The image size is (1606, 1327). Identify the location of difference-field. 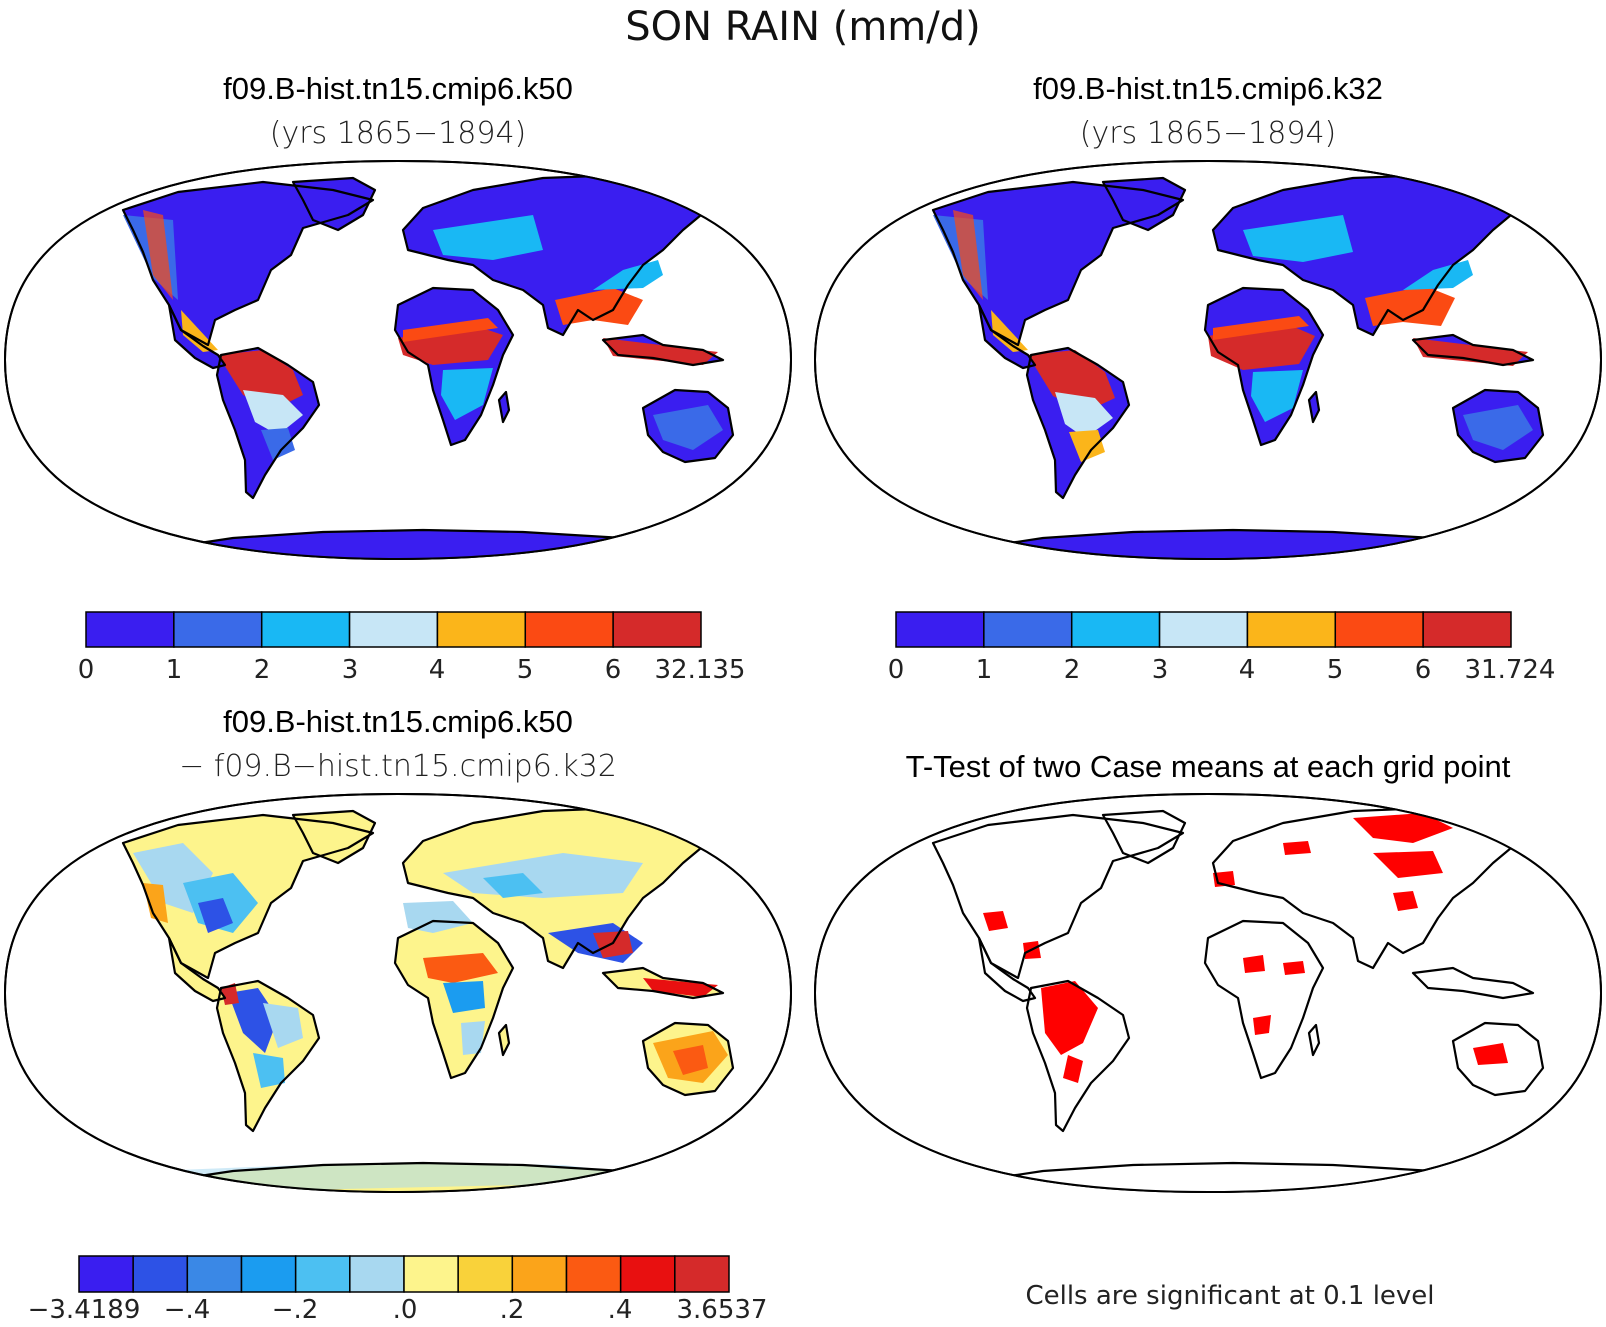
(430, 1017).